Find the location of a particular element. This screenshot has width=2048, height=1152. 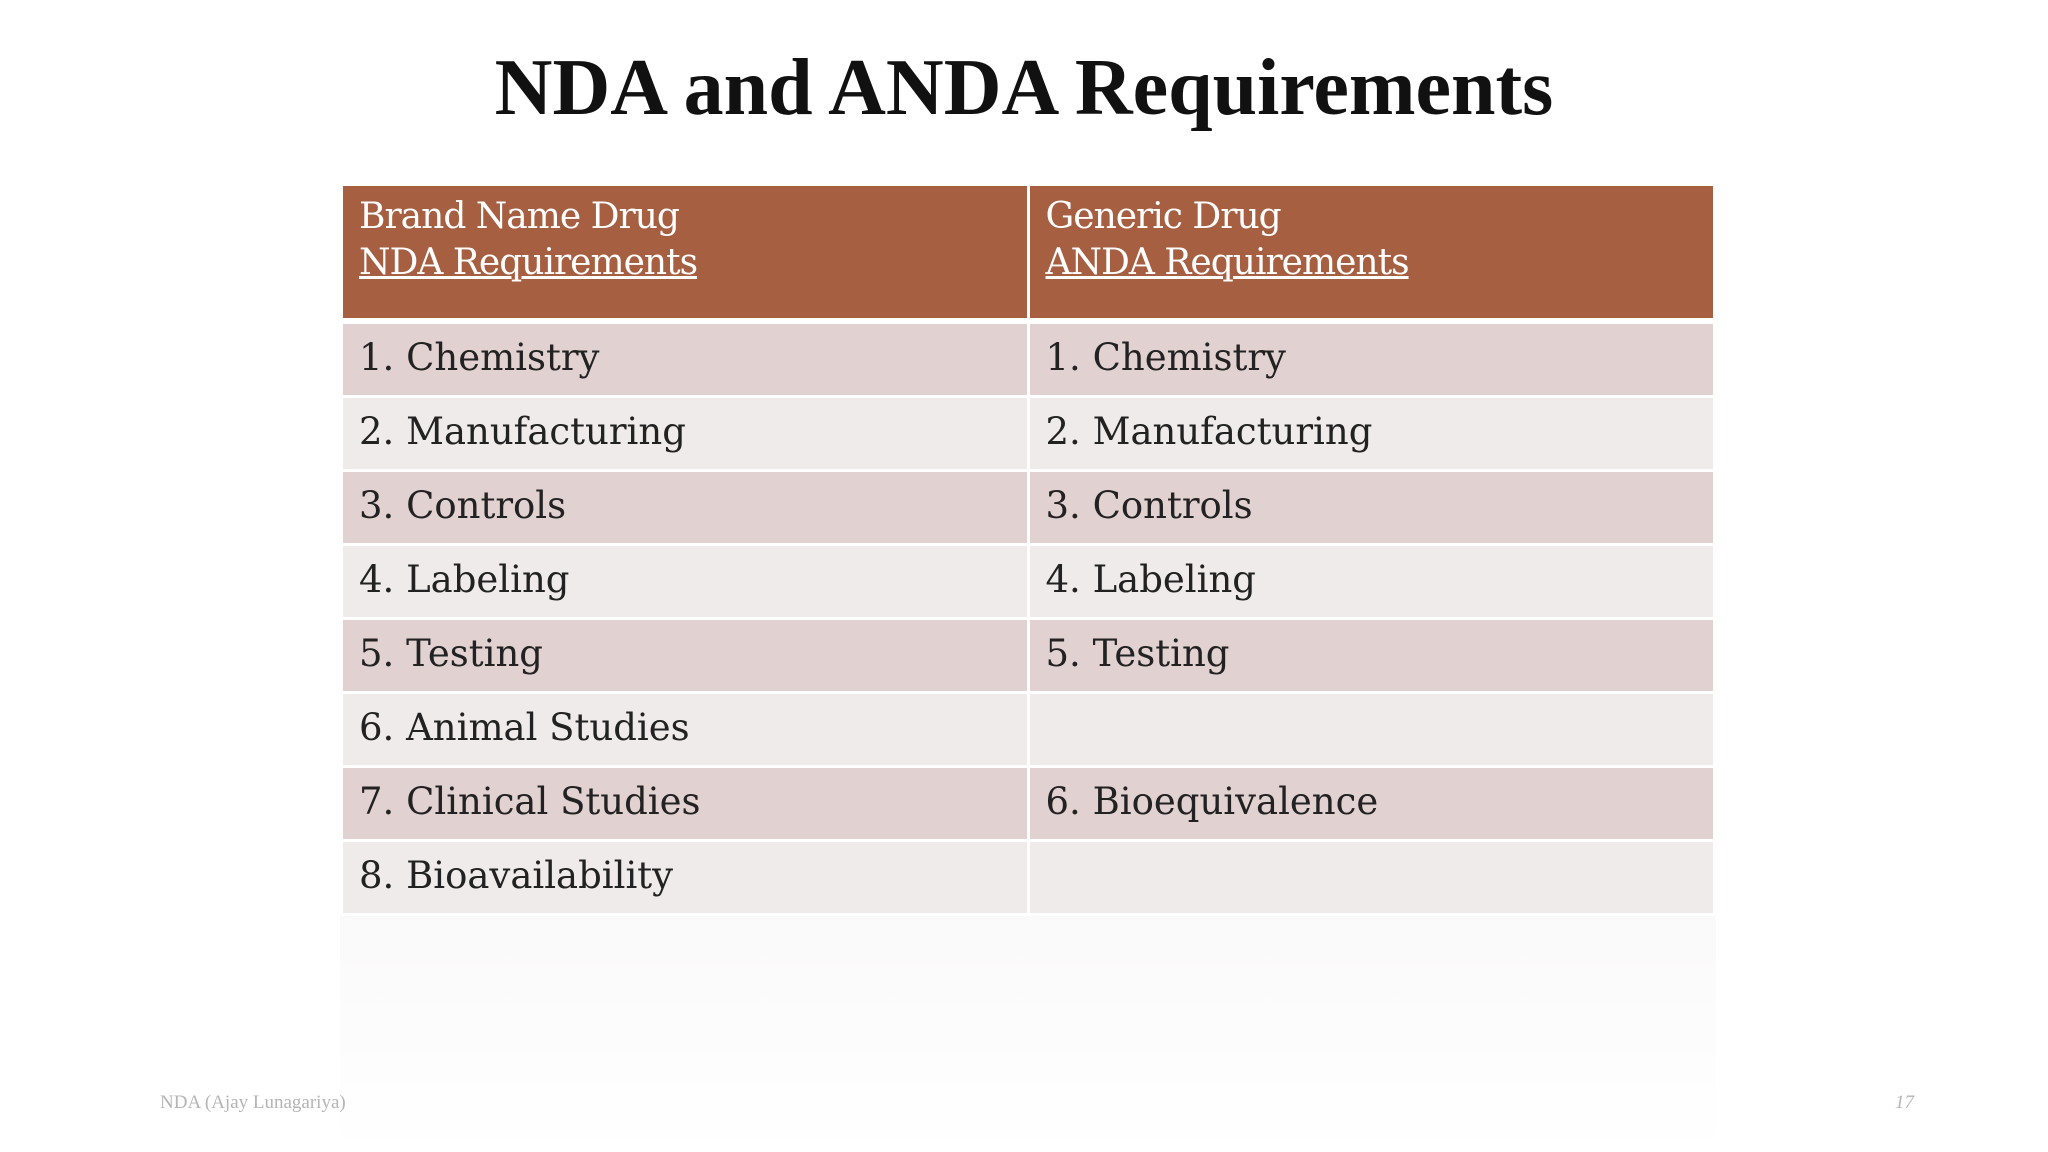

anda-cell: 2. Manufacturing is located at coordinates (1371, 433).